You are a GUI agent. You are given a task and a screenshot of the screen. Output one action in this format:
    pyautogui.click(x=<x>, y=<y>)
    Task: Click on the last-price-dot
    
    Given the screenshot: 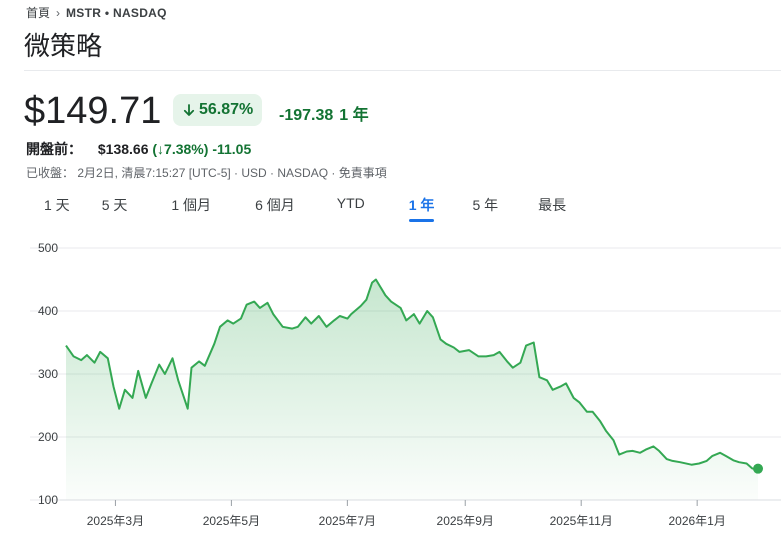 What is the action you would take?
    pyautogui.click(x=758, y=468)
    